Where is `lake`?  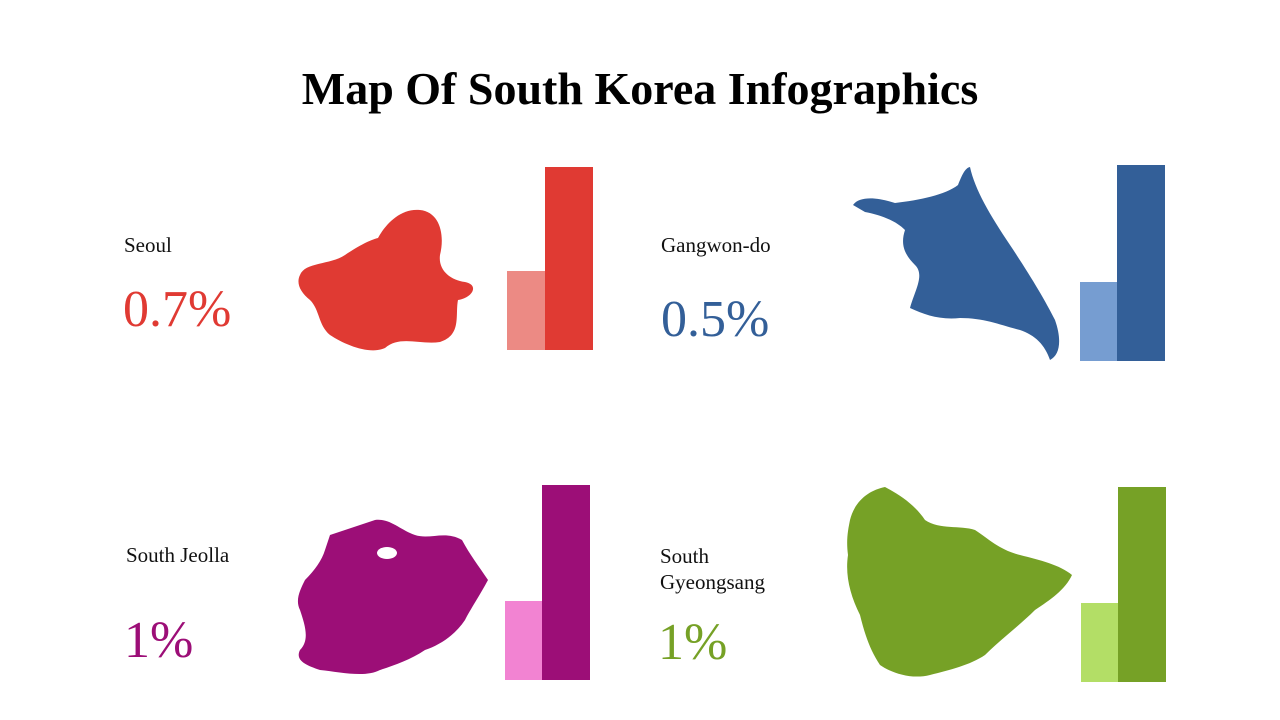
lake is located at coordinates (387, 553).